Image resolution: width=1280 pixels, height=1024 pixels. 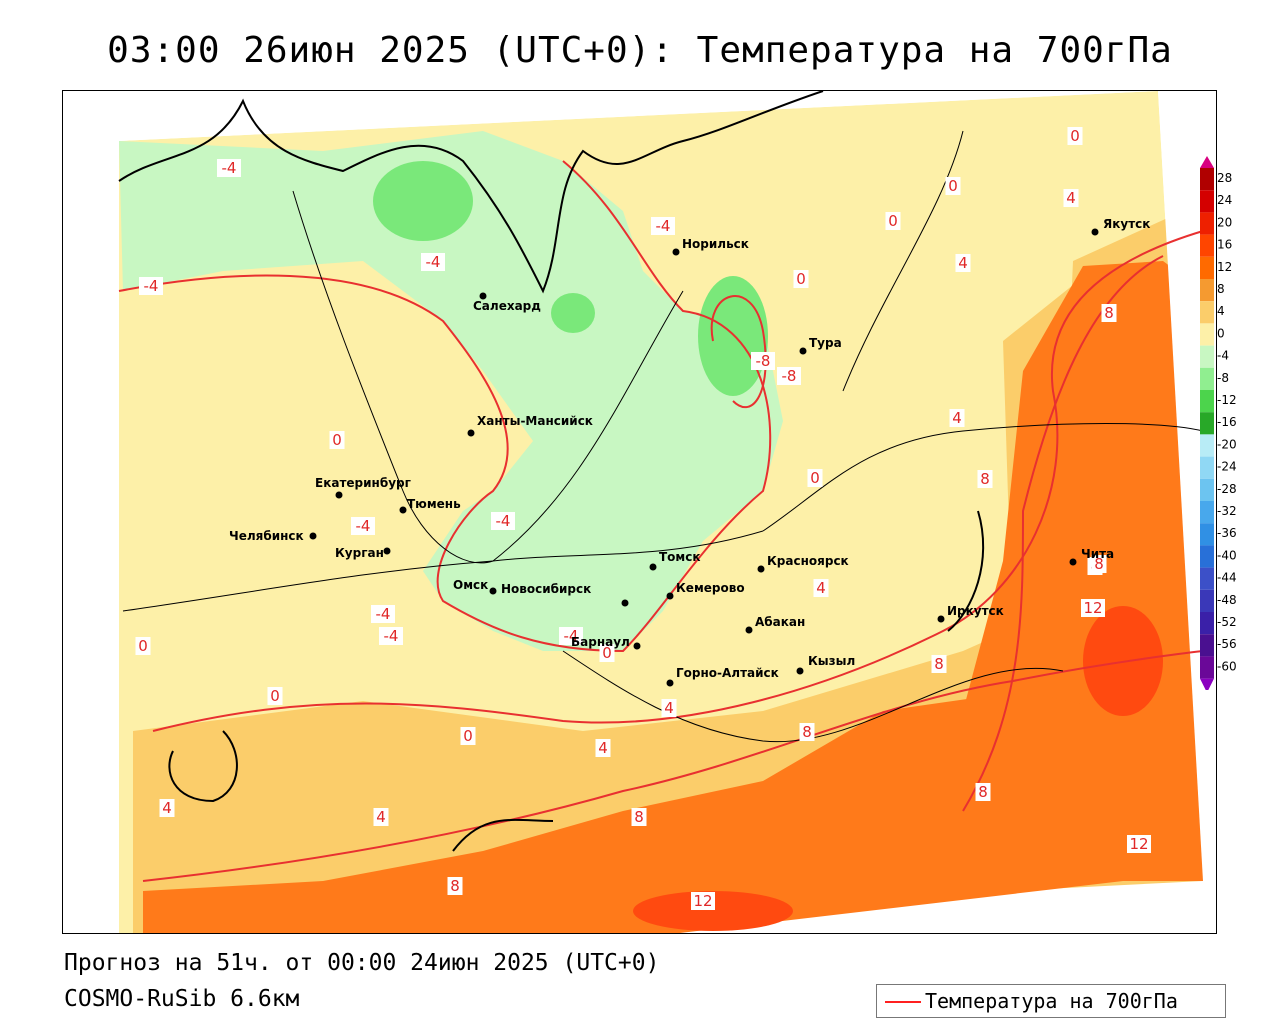 I want to click on city-label: Кызыл, so click(x=831, y=661).